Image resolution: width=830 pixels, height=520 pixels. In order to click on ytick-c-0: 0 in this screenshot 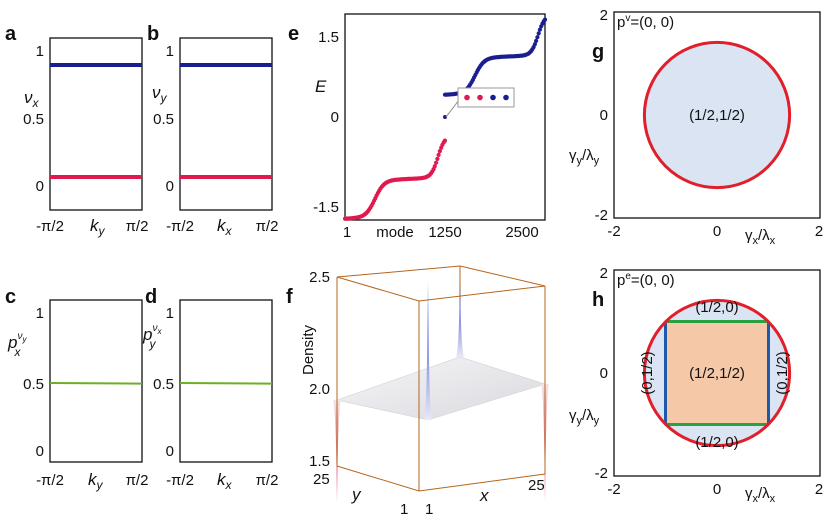, I will do `click(40, 451)`.